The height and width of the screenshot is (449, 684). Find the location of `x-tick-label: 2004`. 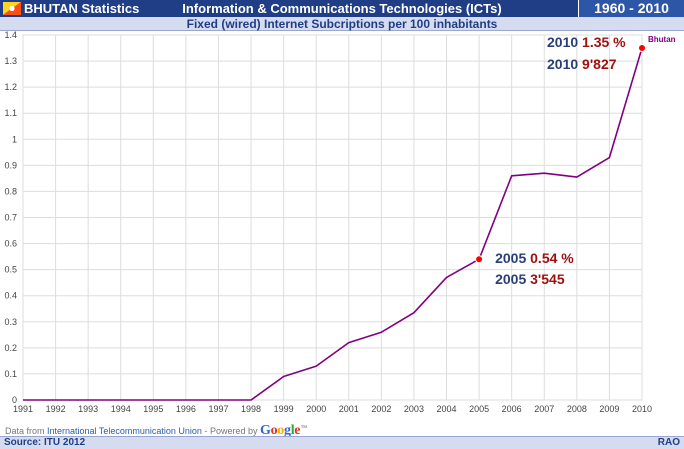

x-tick-label: 2004 is located at coordinates (447, 409).